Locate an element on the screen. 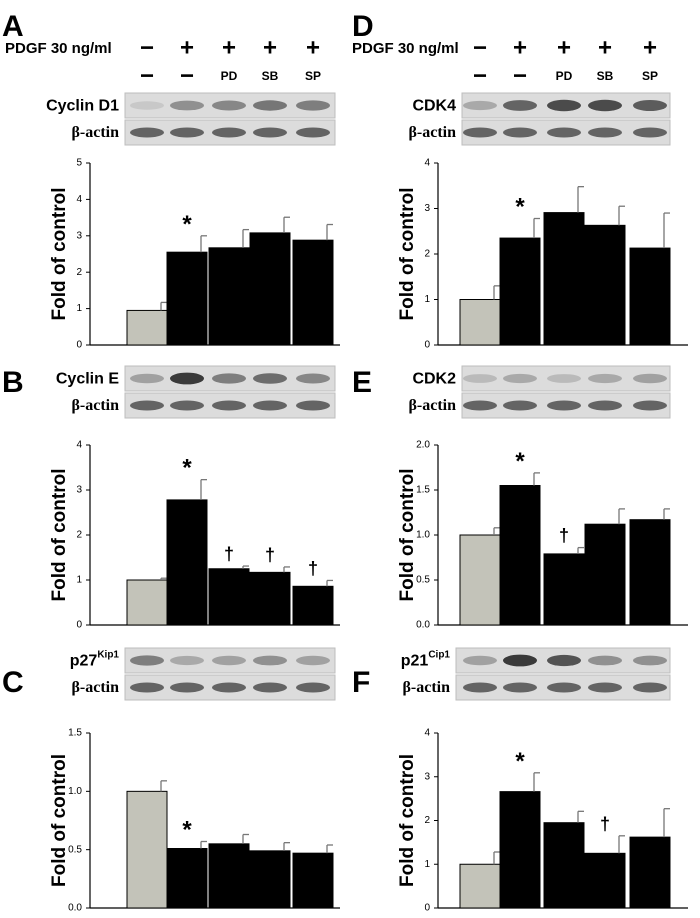 The height and width of the screenshot is (918, 700). panel-letter: C is located at coordinates (13, 682).